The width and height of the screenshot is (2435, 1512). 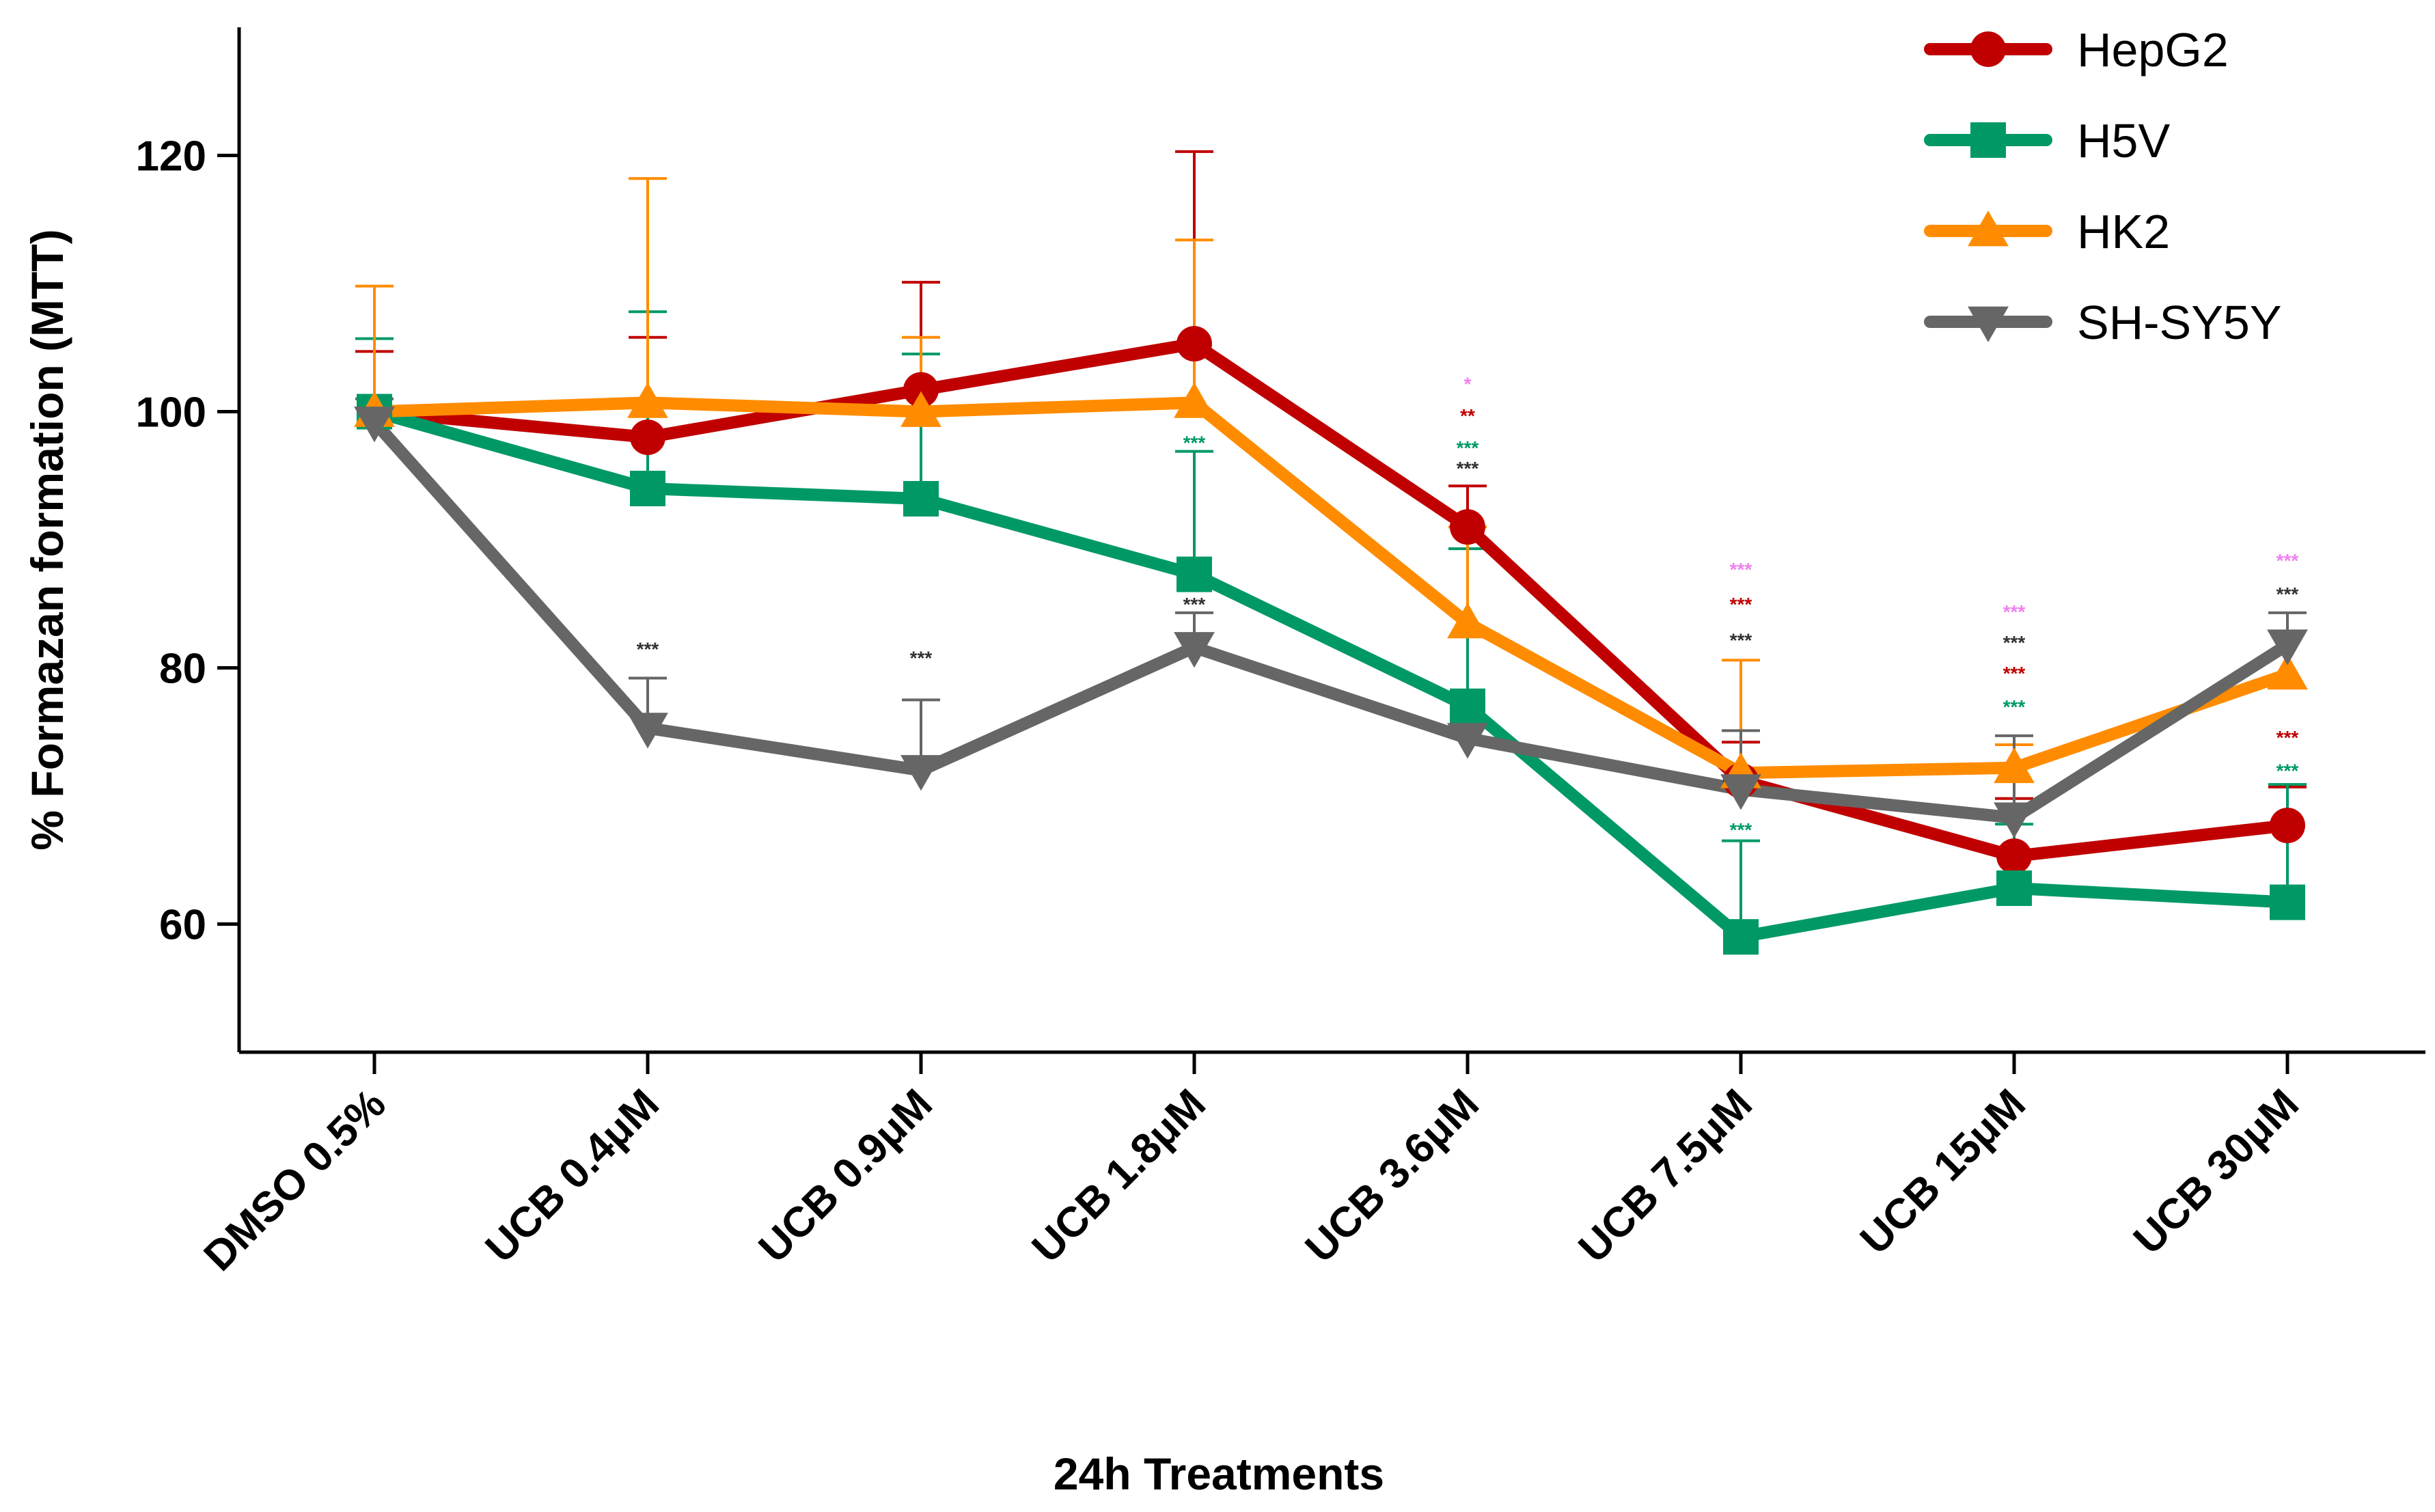 What do you see at coordinates (845, 1176) in the screenshot?
I see `x-tick-label: UCB 0.9μM` at bounding box center [845, 1176].